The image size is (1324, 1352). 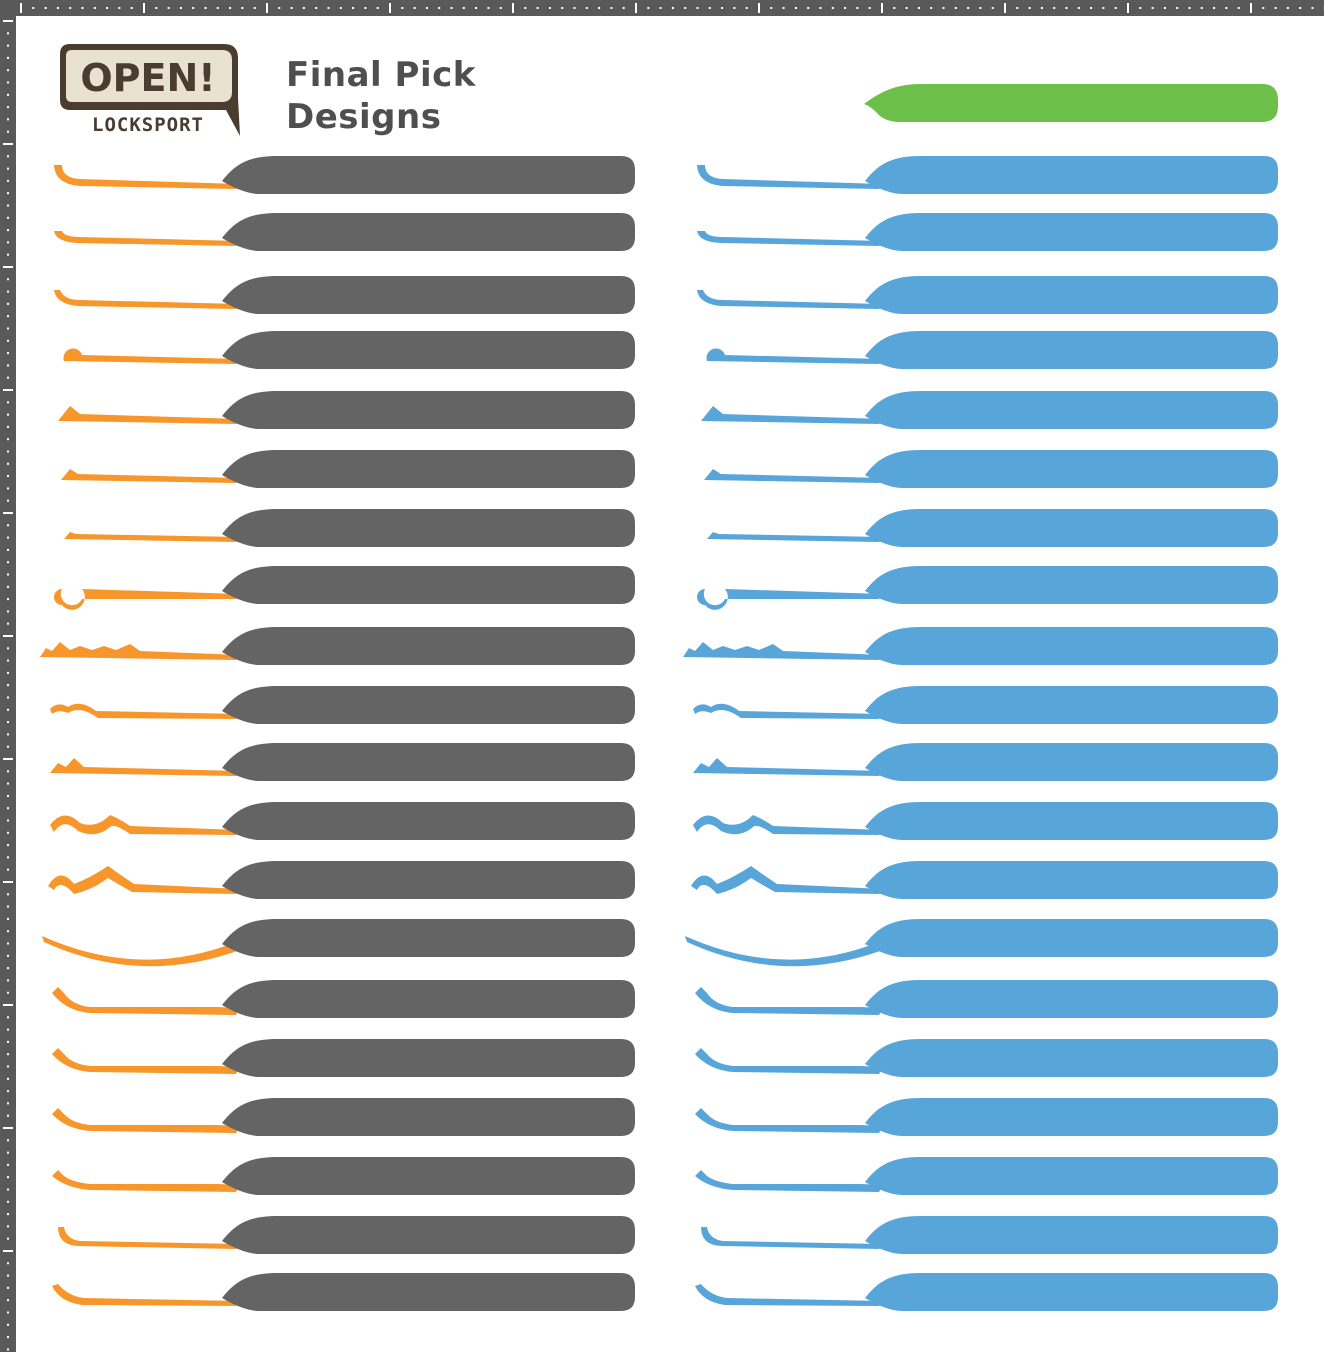 I want to click on pick-half-diamond-large-right, so click(x=989, y=410).